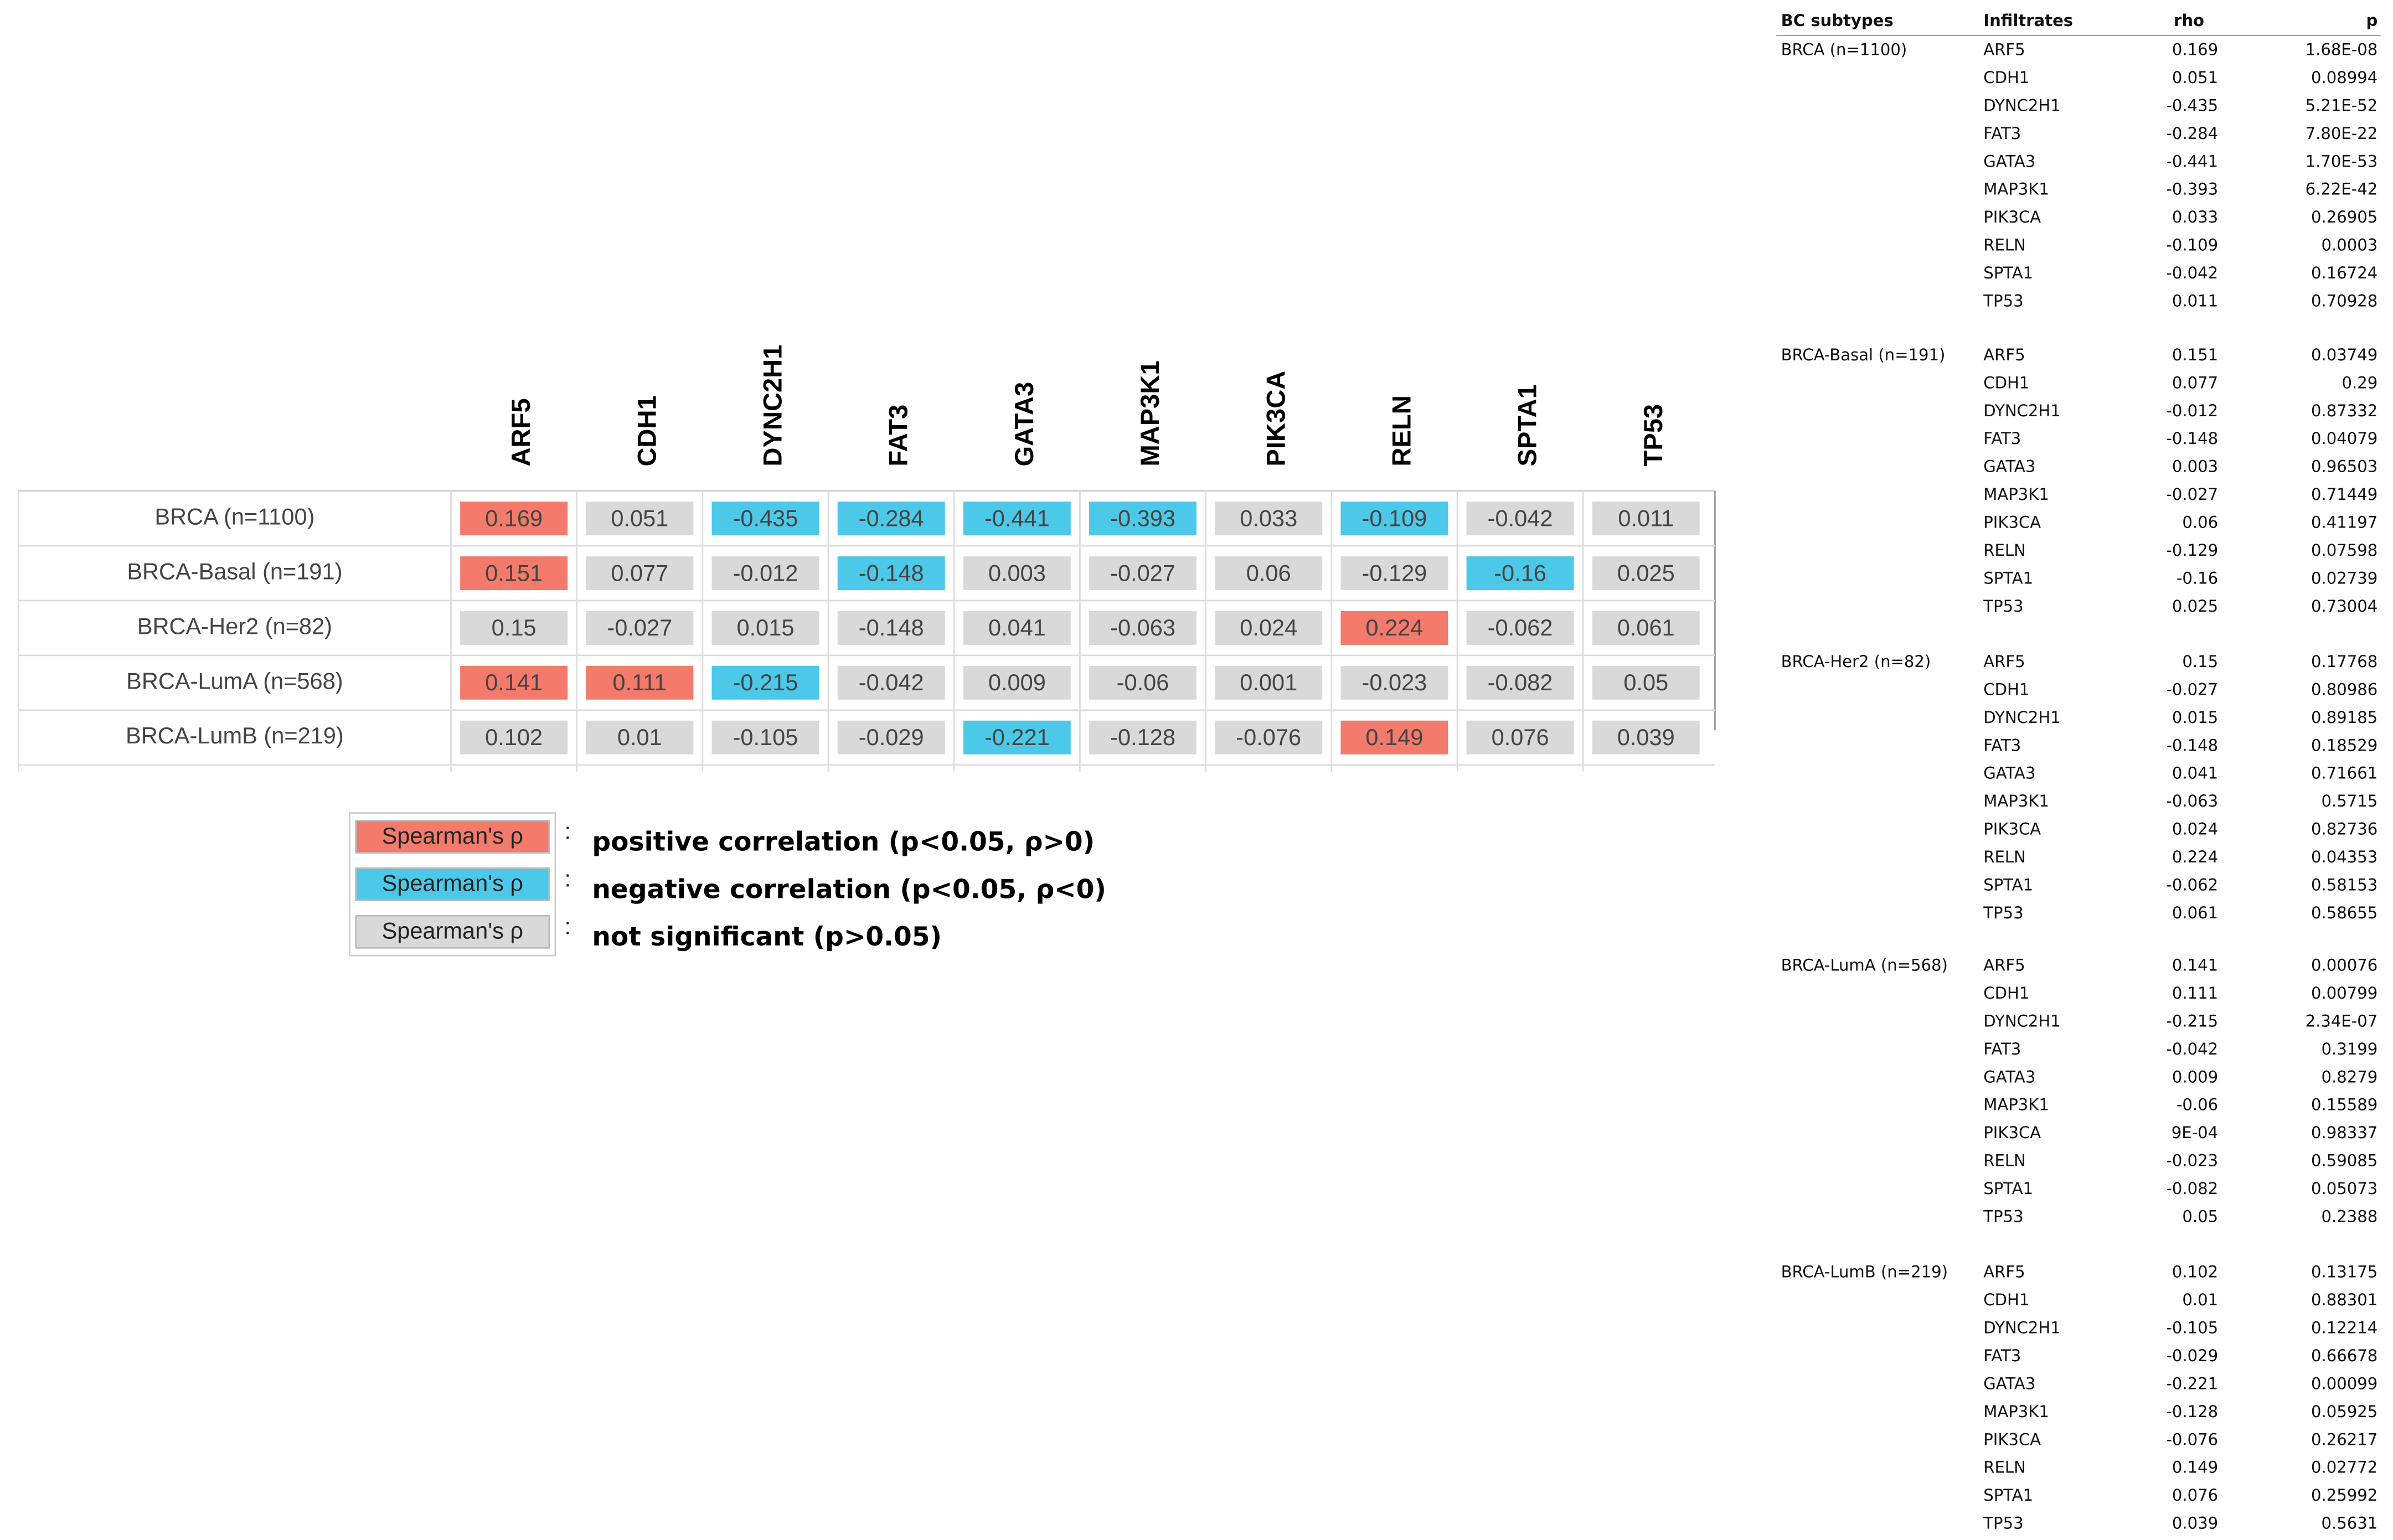  What do you see at coordinates (639, 573) in the screenshot?
I see `cell-value: 0.077` at bounding box center [639, 573].